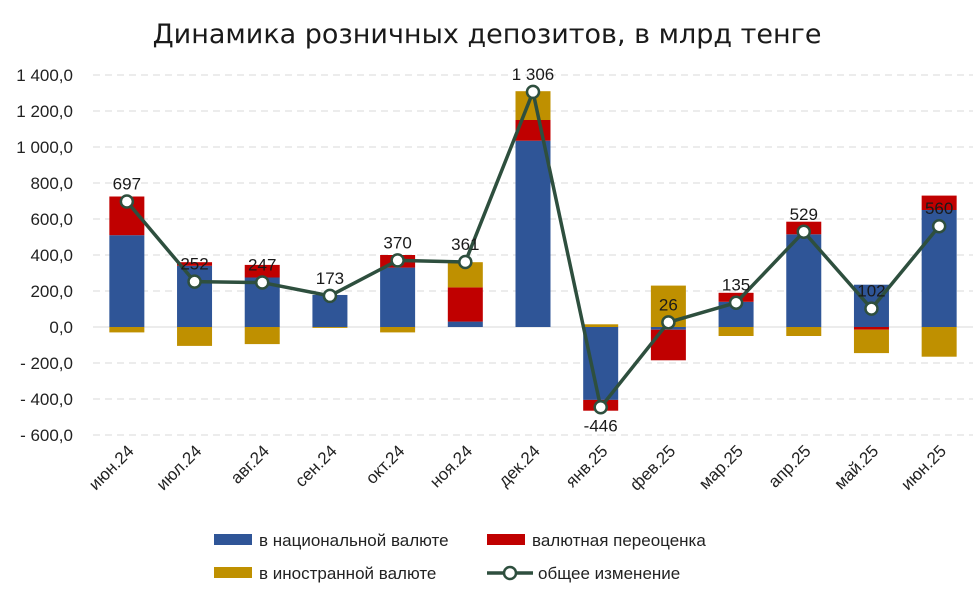  I want to click on data-label: 361, so click(465, 244).